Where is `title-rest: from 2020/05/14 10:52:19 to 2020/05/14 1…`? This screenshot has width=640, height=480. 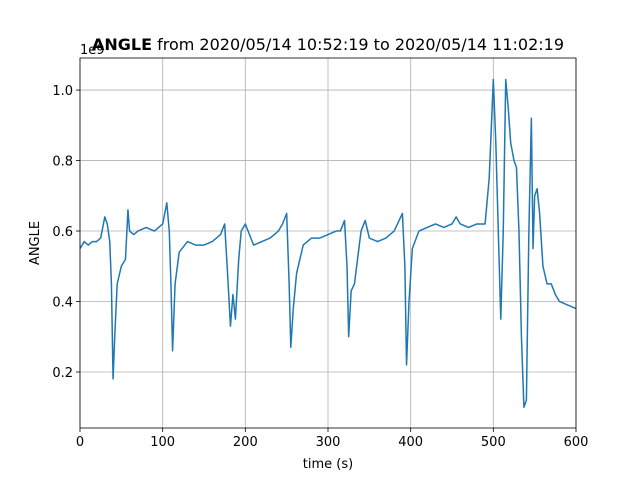
title-rest: from 2020/05/14 10:52:19 to 2020/05/14 1… is located at coordinates (360, 44).